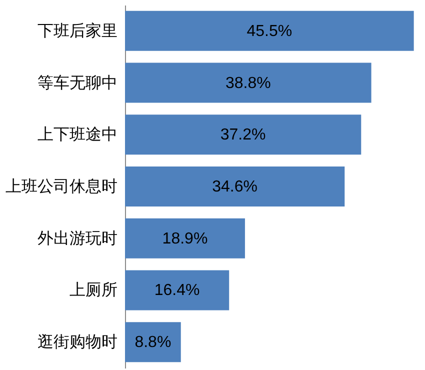  Describe the element at coordinates (78, 238) in the screenshot. I see `y-tick-label: 外出游玩时` at that location.